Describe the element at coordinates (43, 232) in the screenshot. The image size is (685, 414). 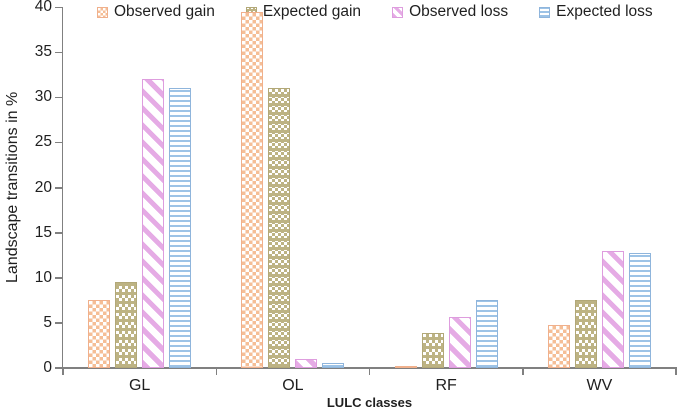
I see `y-tick-label: 15` at that location.